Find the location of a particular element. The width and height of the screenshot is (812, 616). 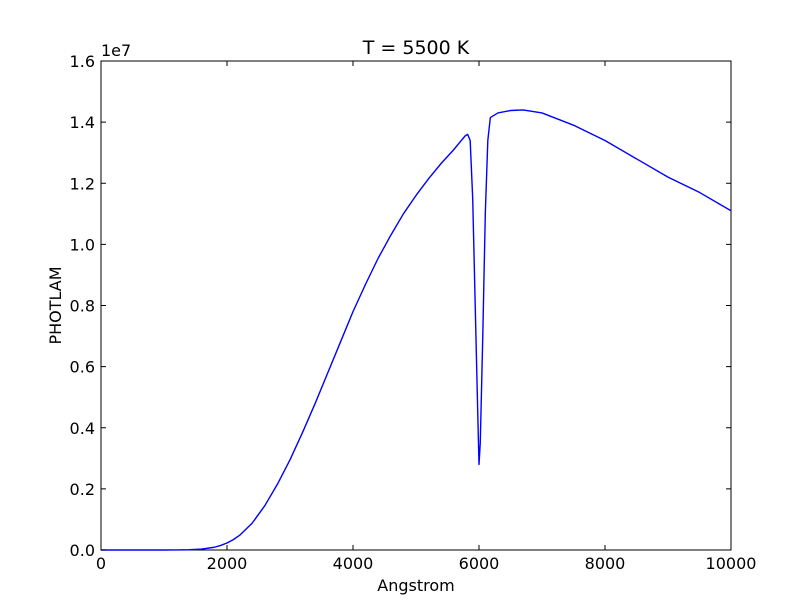

y-axis-label: PHOTLAM is located at coordinates (55, 305).